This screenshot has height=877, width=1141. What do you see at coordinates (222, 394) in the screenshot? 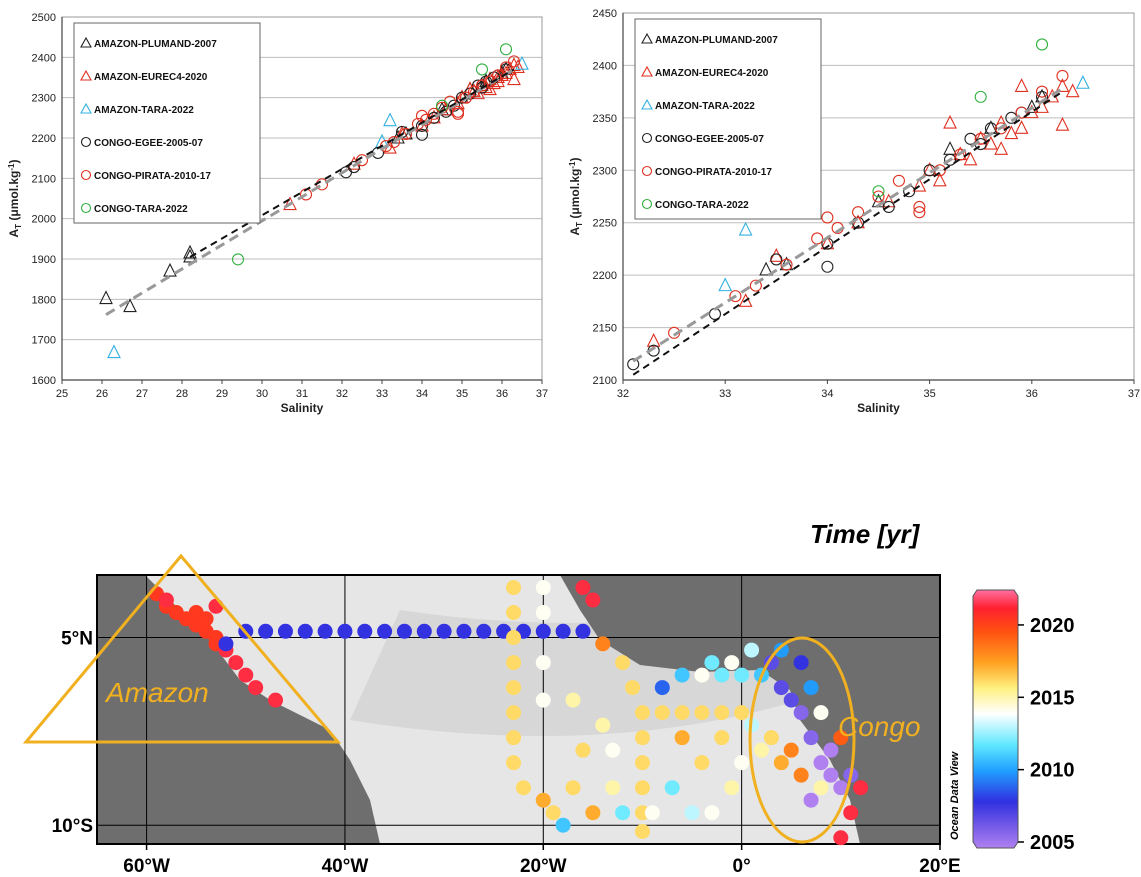
I see `x-tick-label: 29` at bounding box center [222, 394].